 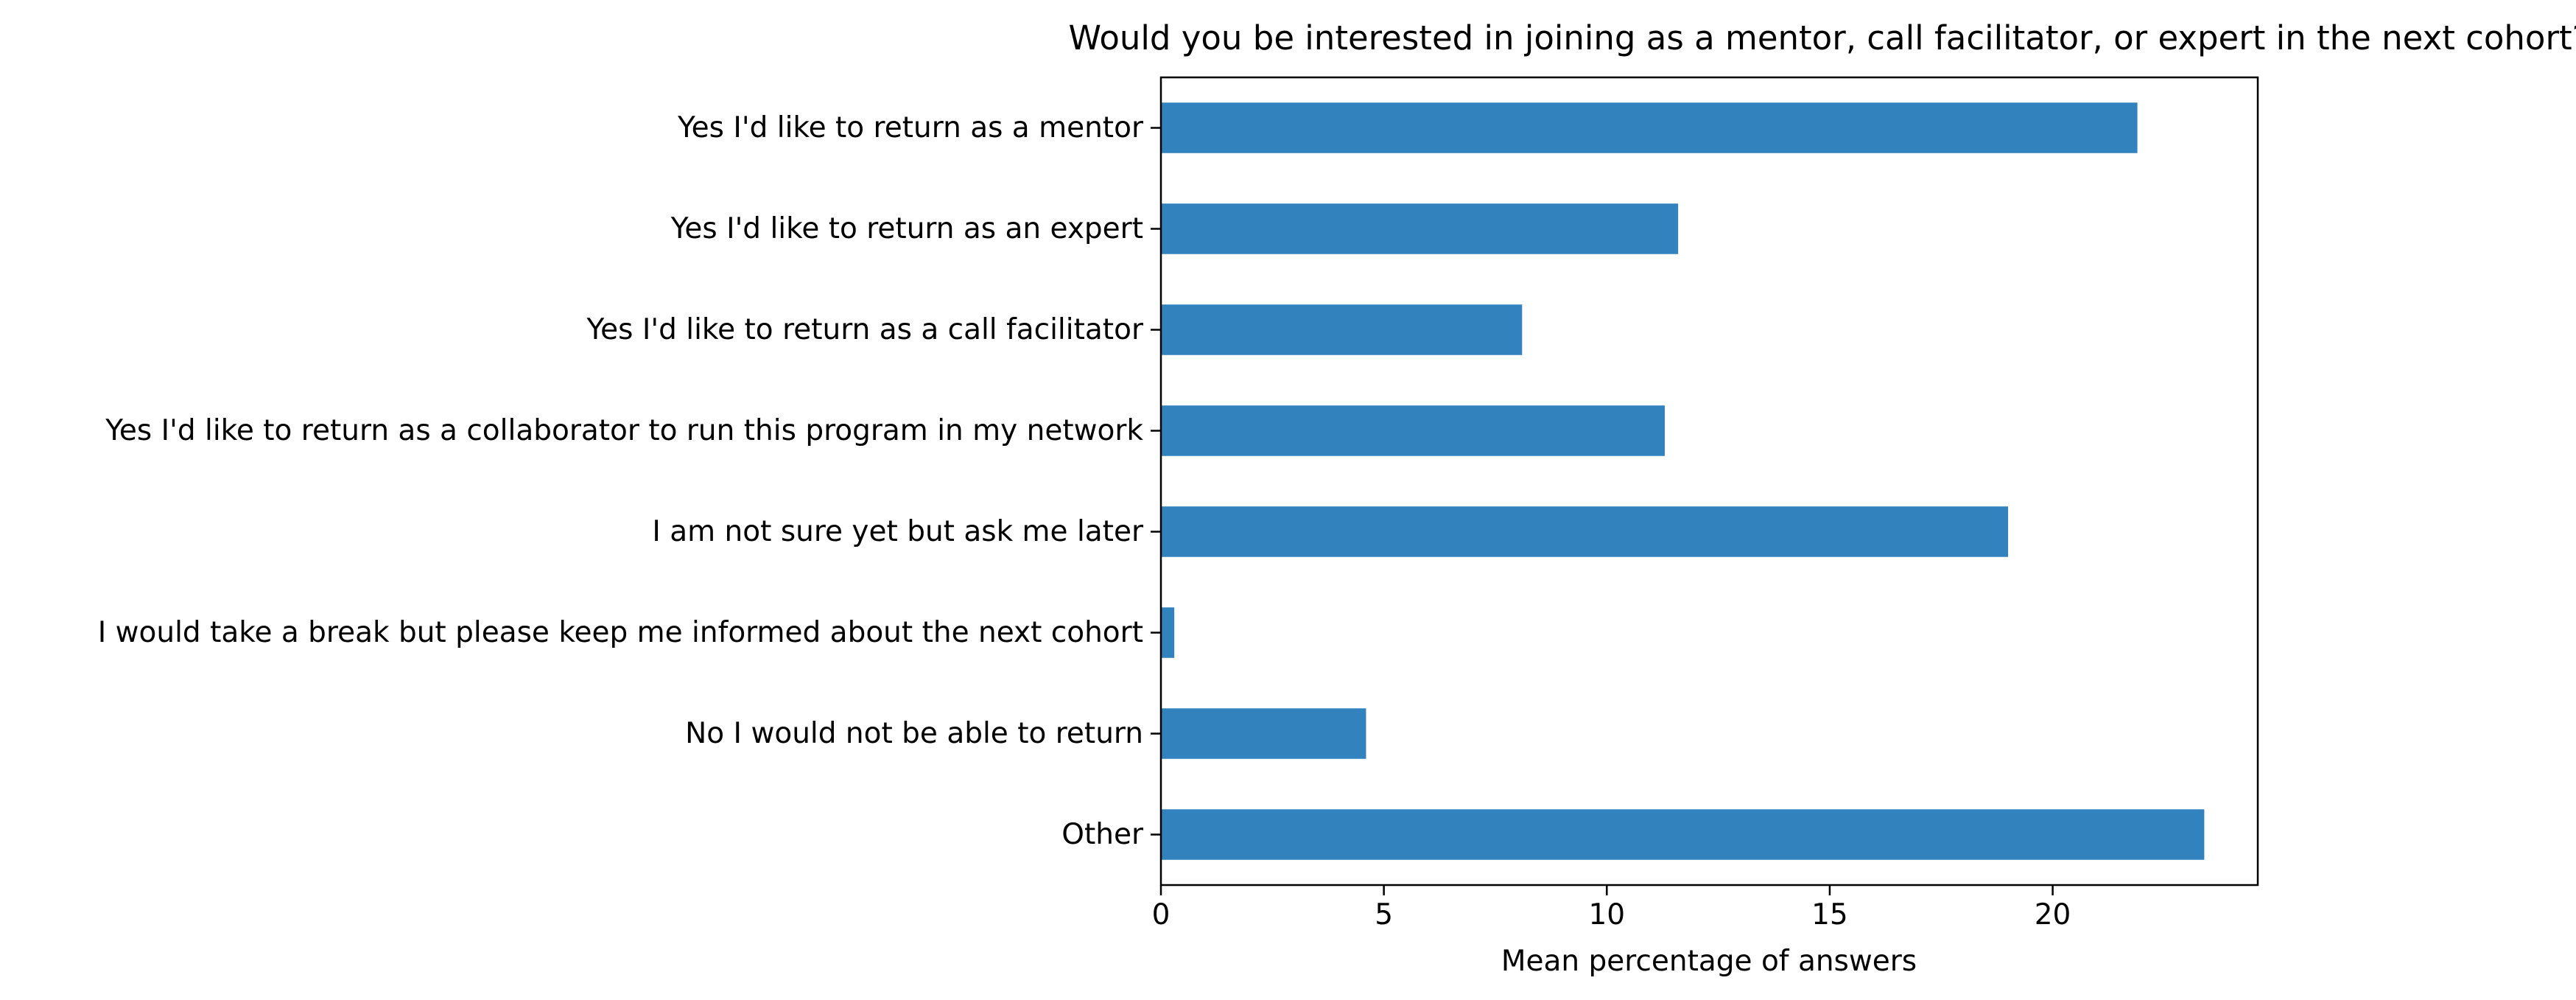 I want to click on y-tick-label: Yes I'd like to return as a mentor, so click(x=910, y=127).